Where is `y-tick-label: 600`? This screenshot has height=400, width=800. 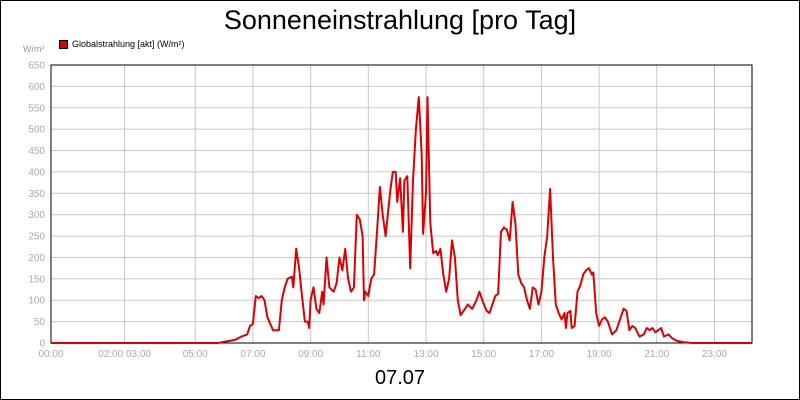 y-tick-label: 600 is located at coordinates (36, 87).